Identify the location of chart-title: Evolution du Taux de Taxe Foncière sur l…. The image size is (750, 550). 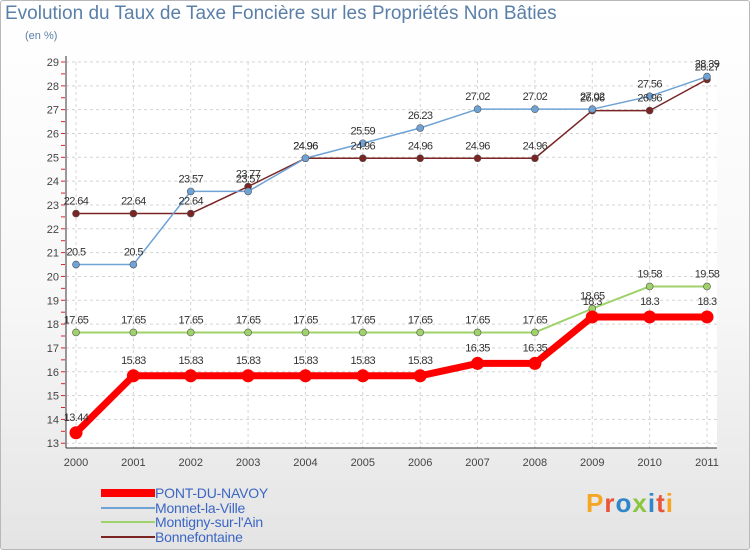
(281, 13).